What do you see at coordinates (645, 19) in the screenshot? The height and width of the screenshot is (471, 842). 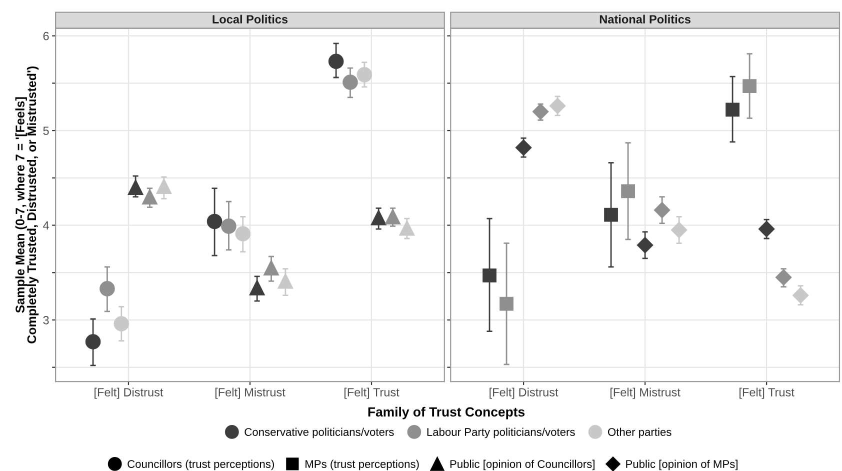 I see `chart-title: National Politics` at bounding box center [645, 19].